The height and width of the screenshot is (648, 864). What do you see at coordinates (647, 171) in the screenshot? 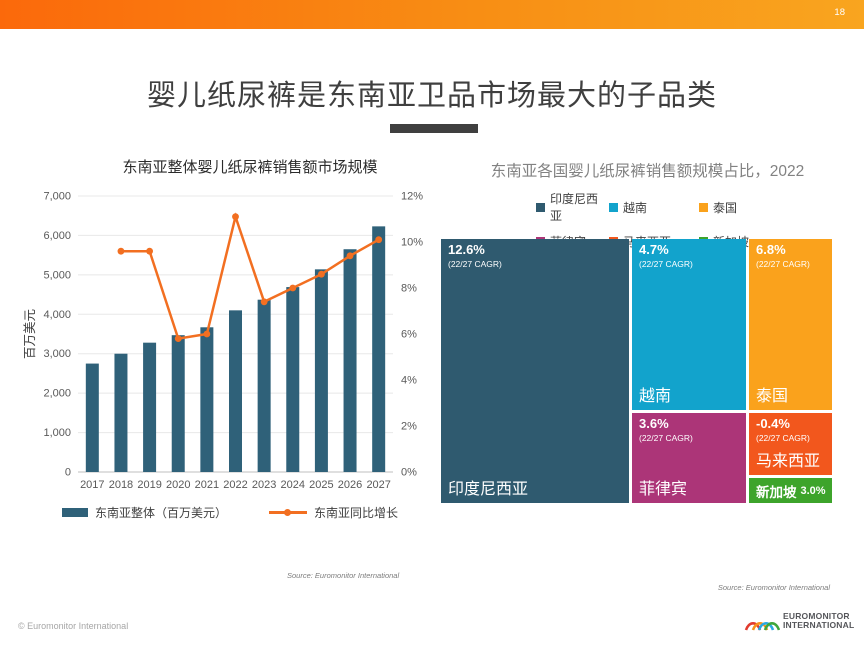
I see `right-chart-title: 东南亚各国婴儿纸尿裤销售额规模占比，2022` at bounding box center [647, 171].